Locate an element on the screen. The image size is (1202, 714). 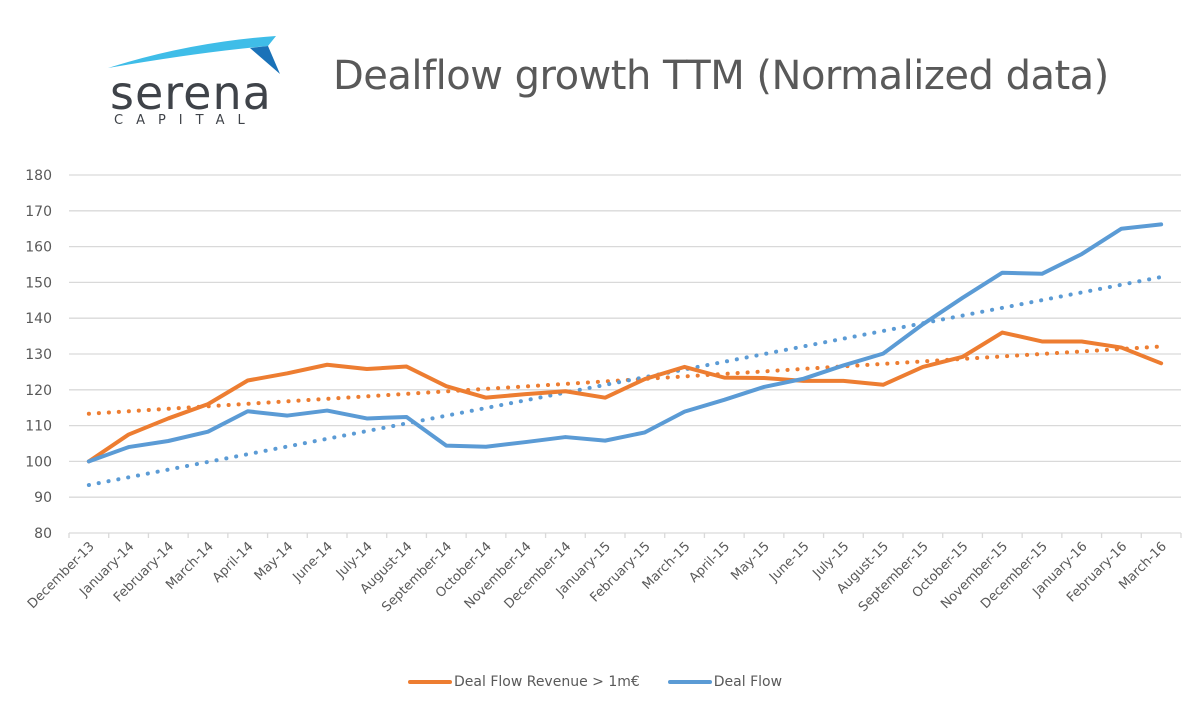
legend-label-dealflow: Deal Flow is located at coordinates (748, 682).